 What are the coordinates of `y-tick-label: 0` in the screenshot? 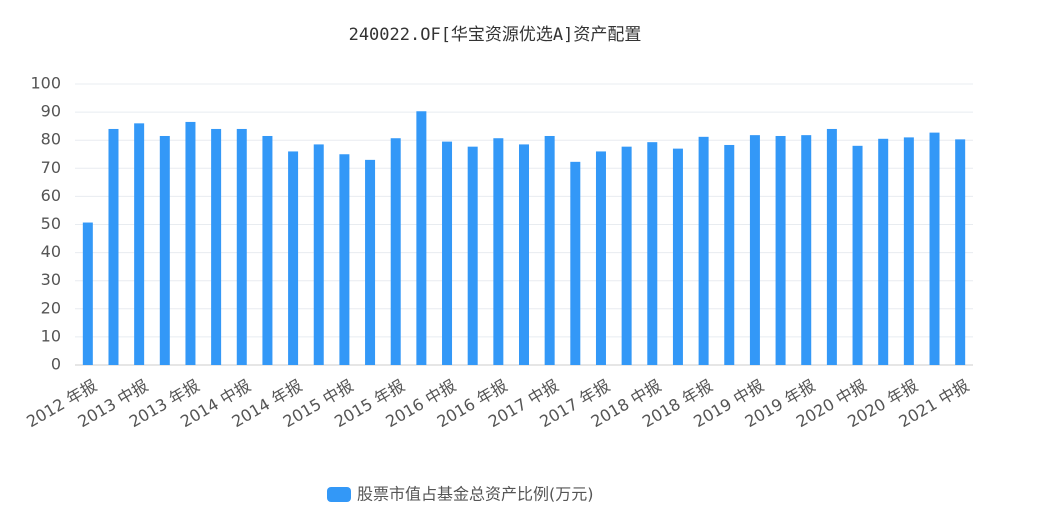 It's located at (56, 364).